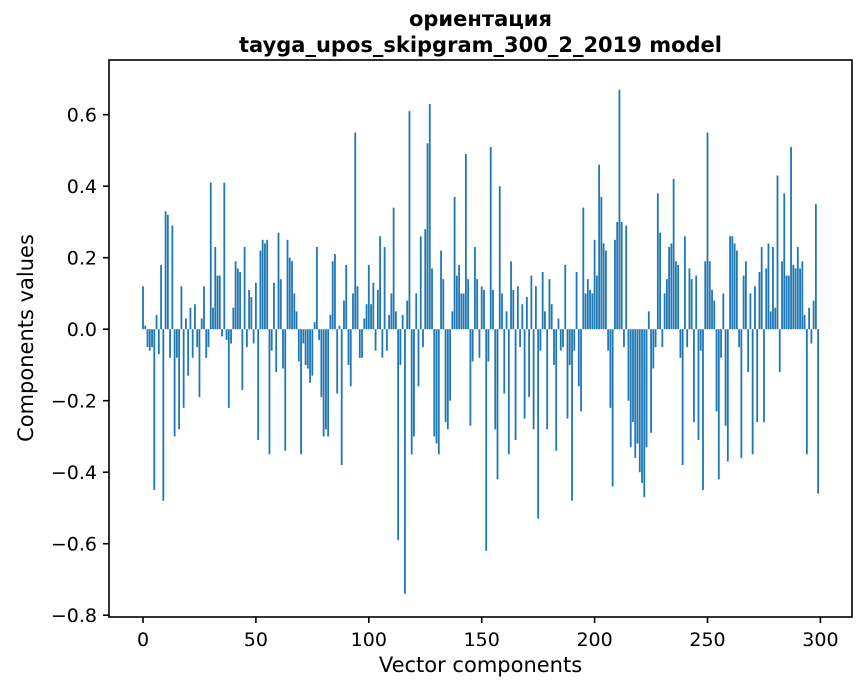  Describe the element at coordinates (26, 338) in the screenshot. I see `y-axis-label: Components values` at that location.